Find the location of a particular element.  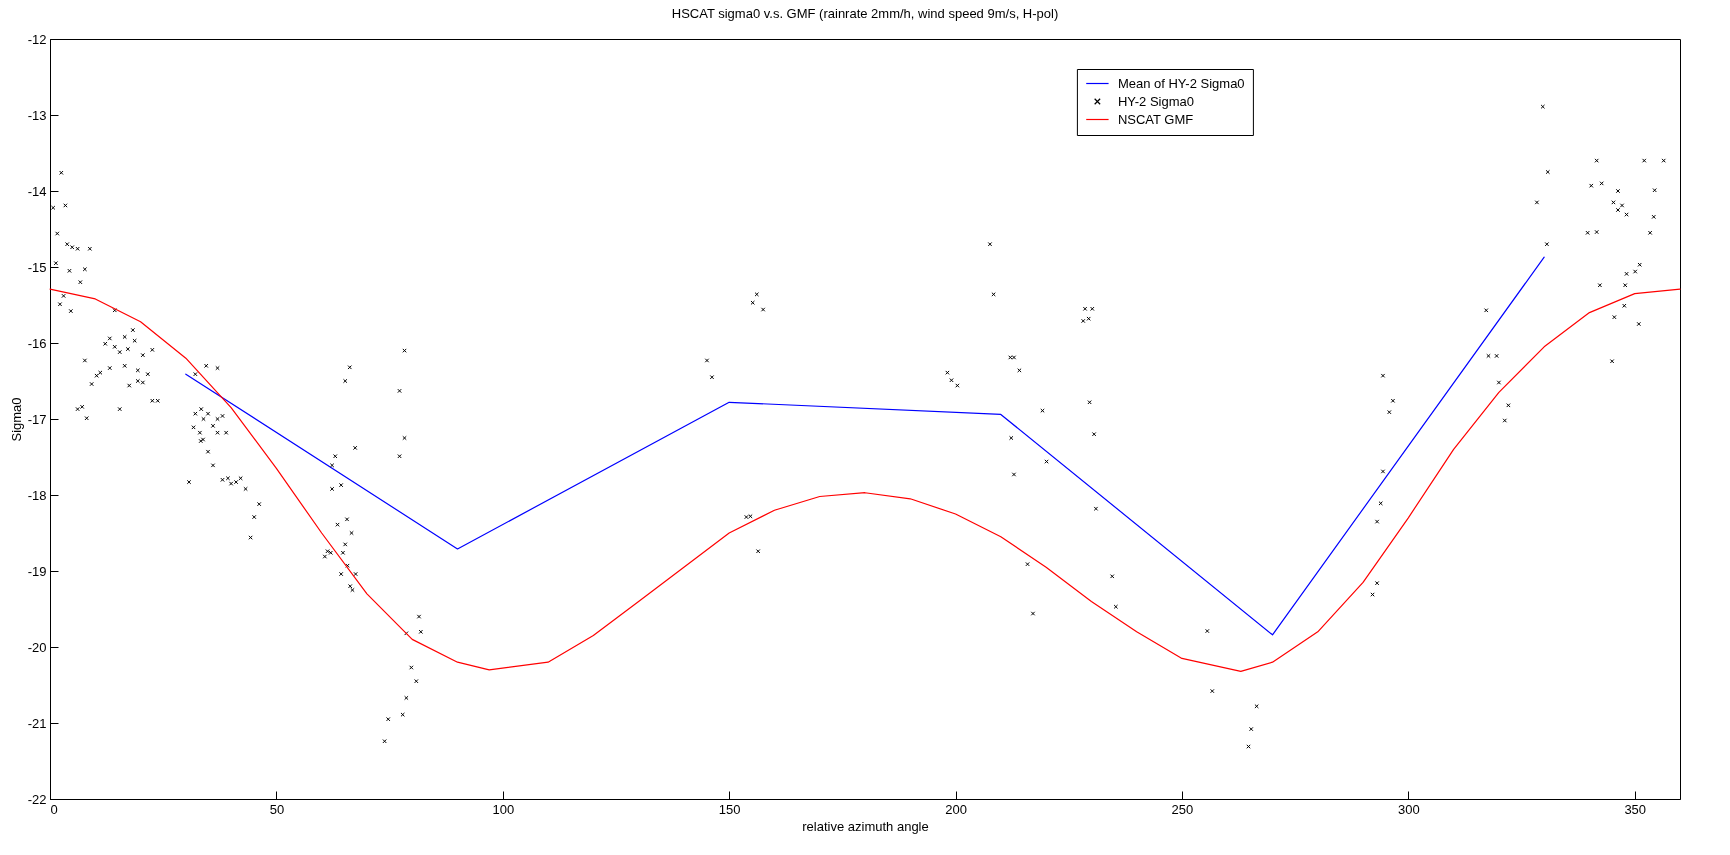

y-axis-title: Sigma0 is located at coordinates (16, 419).